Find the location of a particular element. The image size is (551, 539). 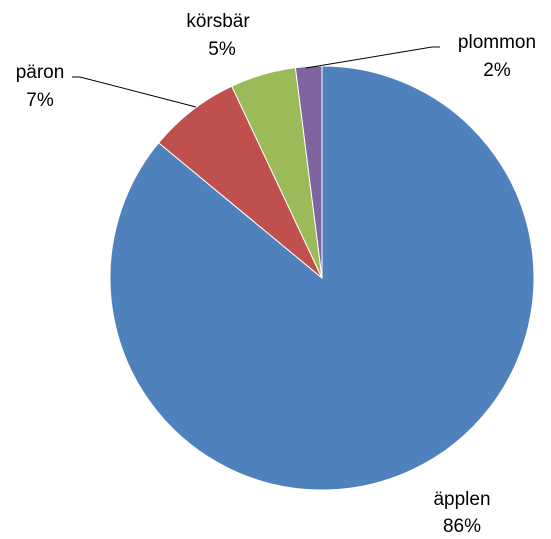

slice-value-label: 5% is located at coordinates (222, 49).